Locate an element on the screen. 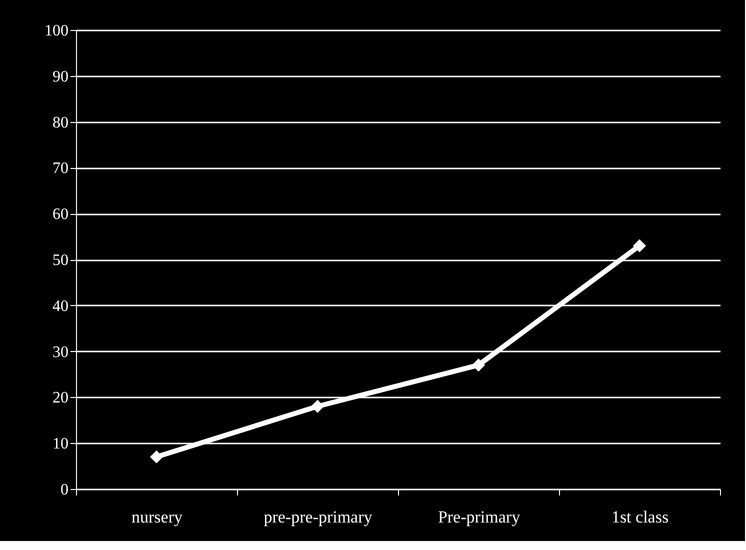 The height and width of the screenshot is (550, 746). x-tick-label: pre-pre-primary is located at coordinates (318, 517).